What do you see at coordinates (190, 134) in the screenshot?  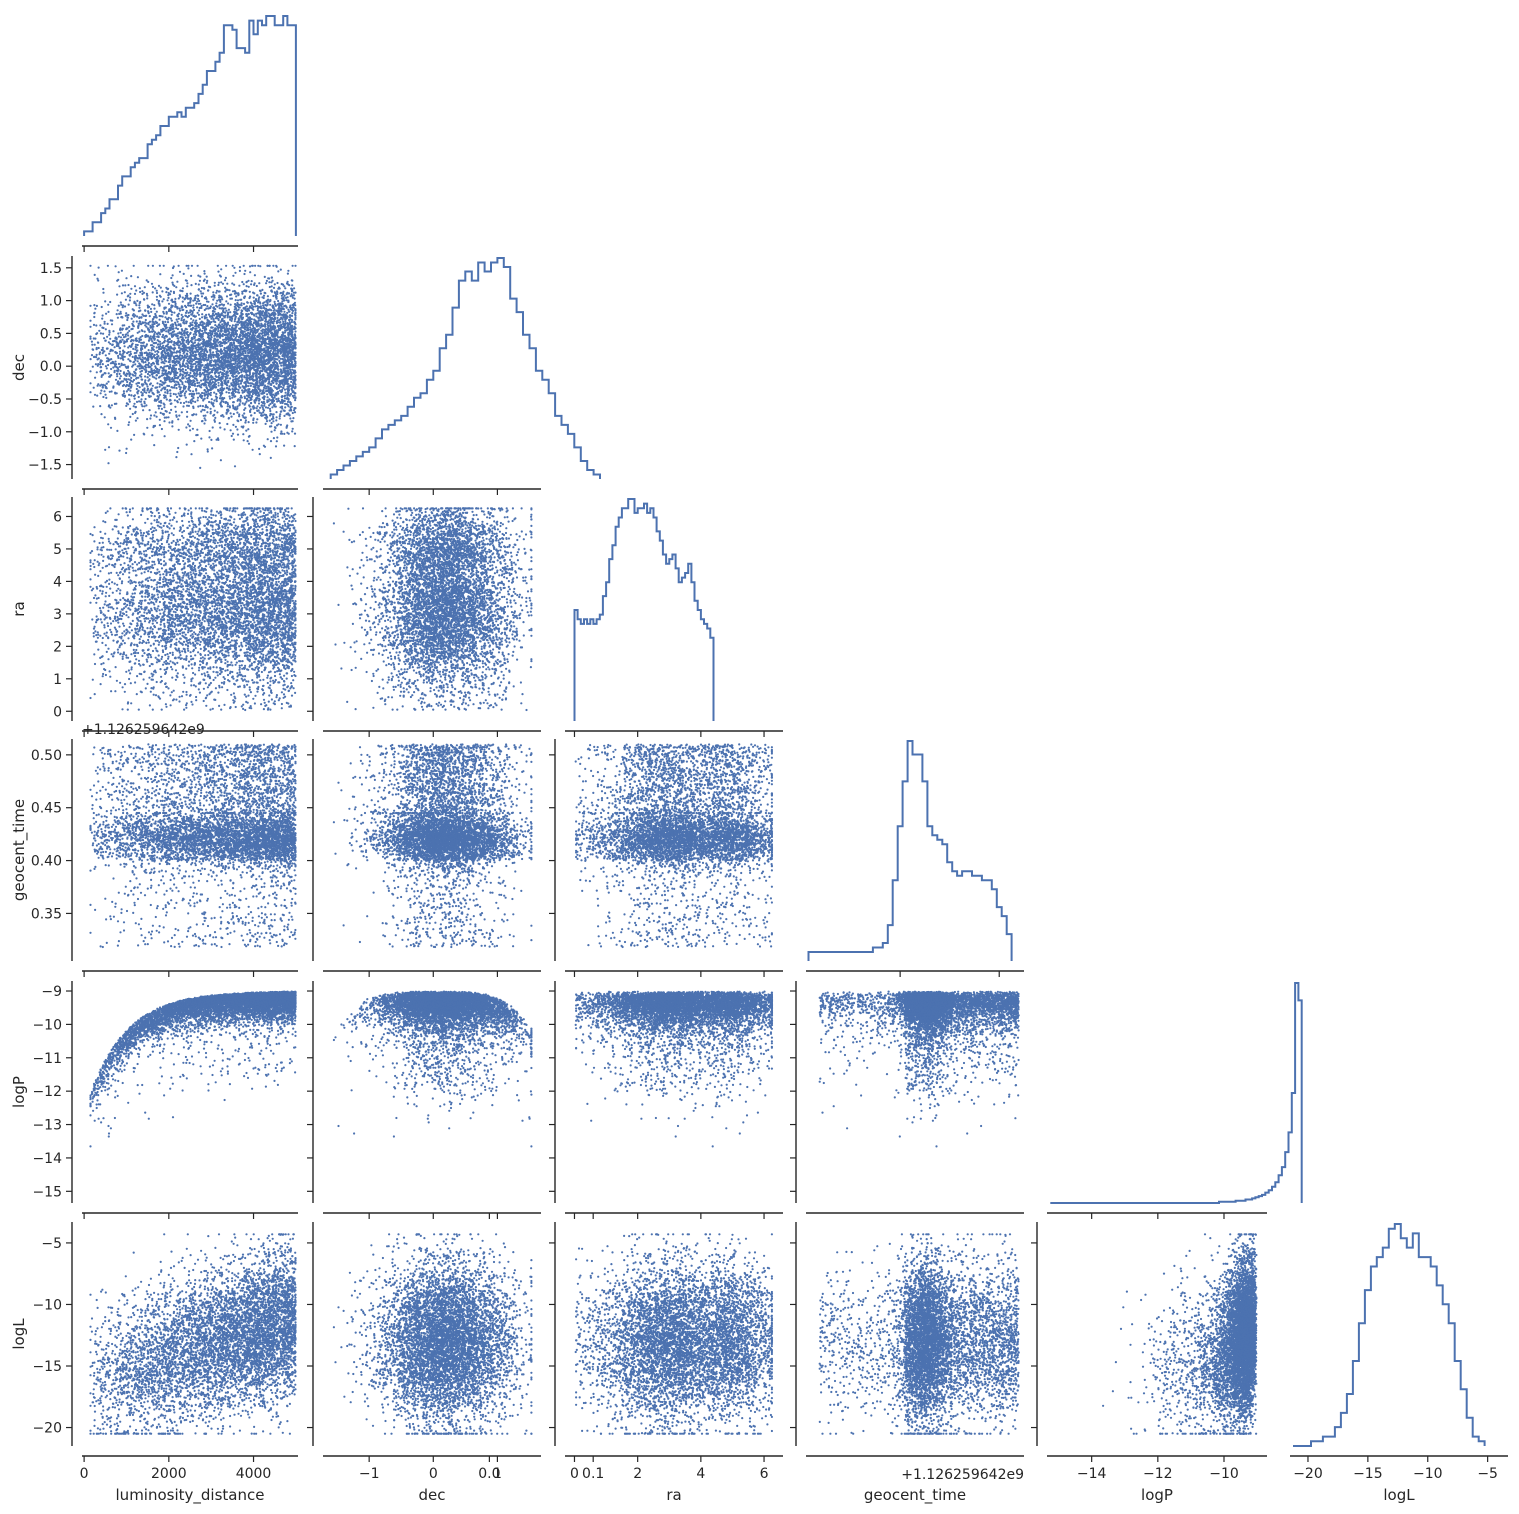 I see `panel-luminosity_distance-vs-luminosity_distance` at bounding box center [190, 134].